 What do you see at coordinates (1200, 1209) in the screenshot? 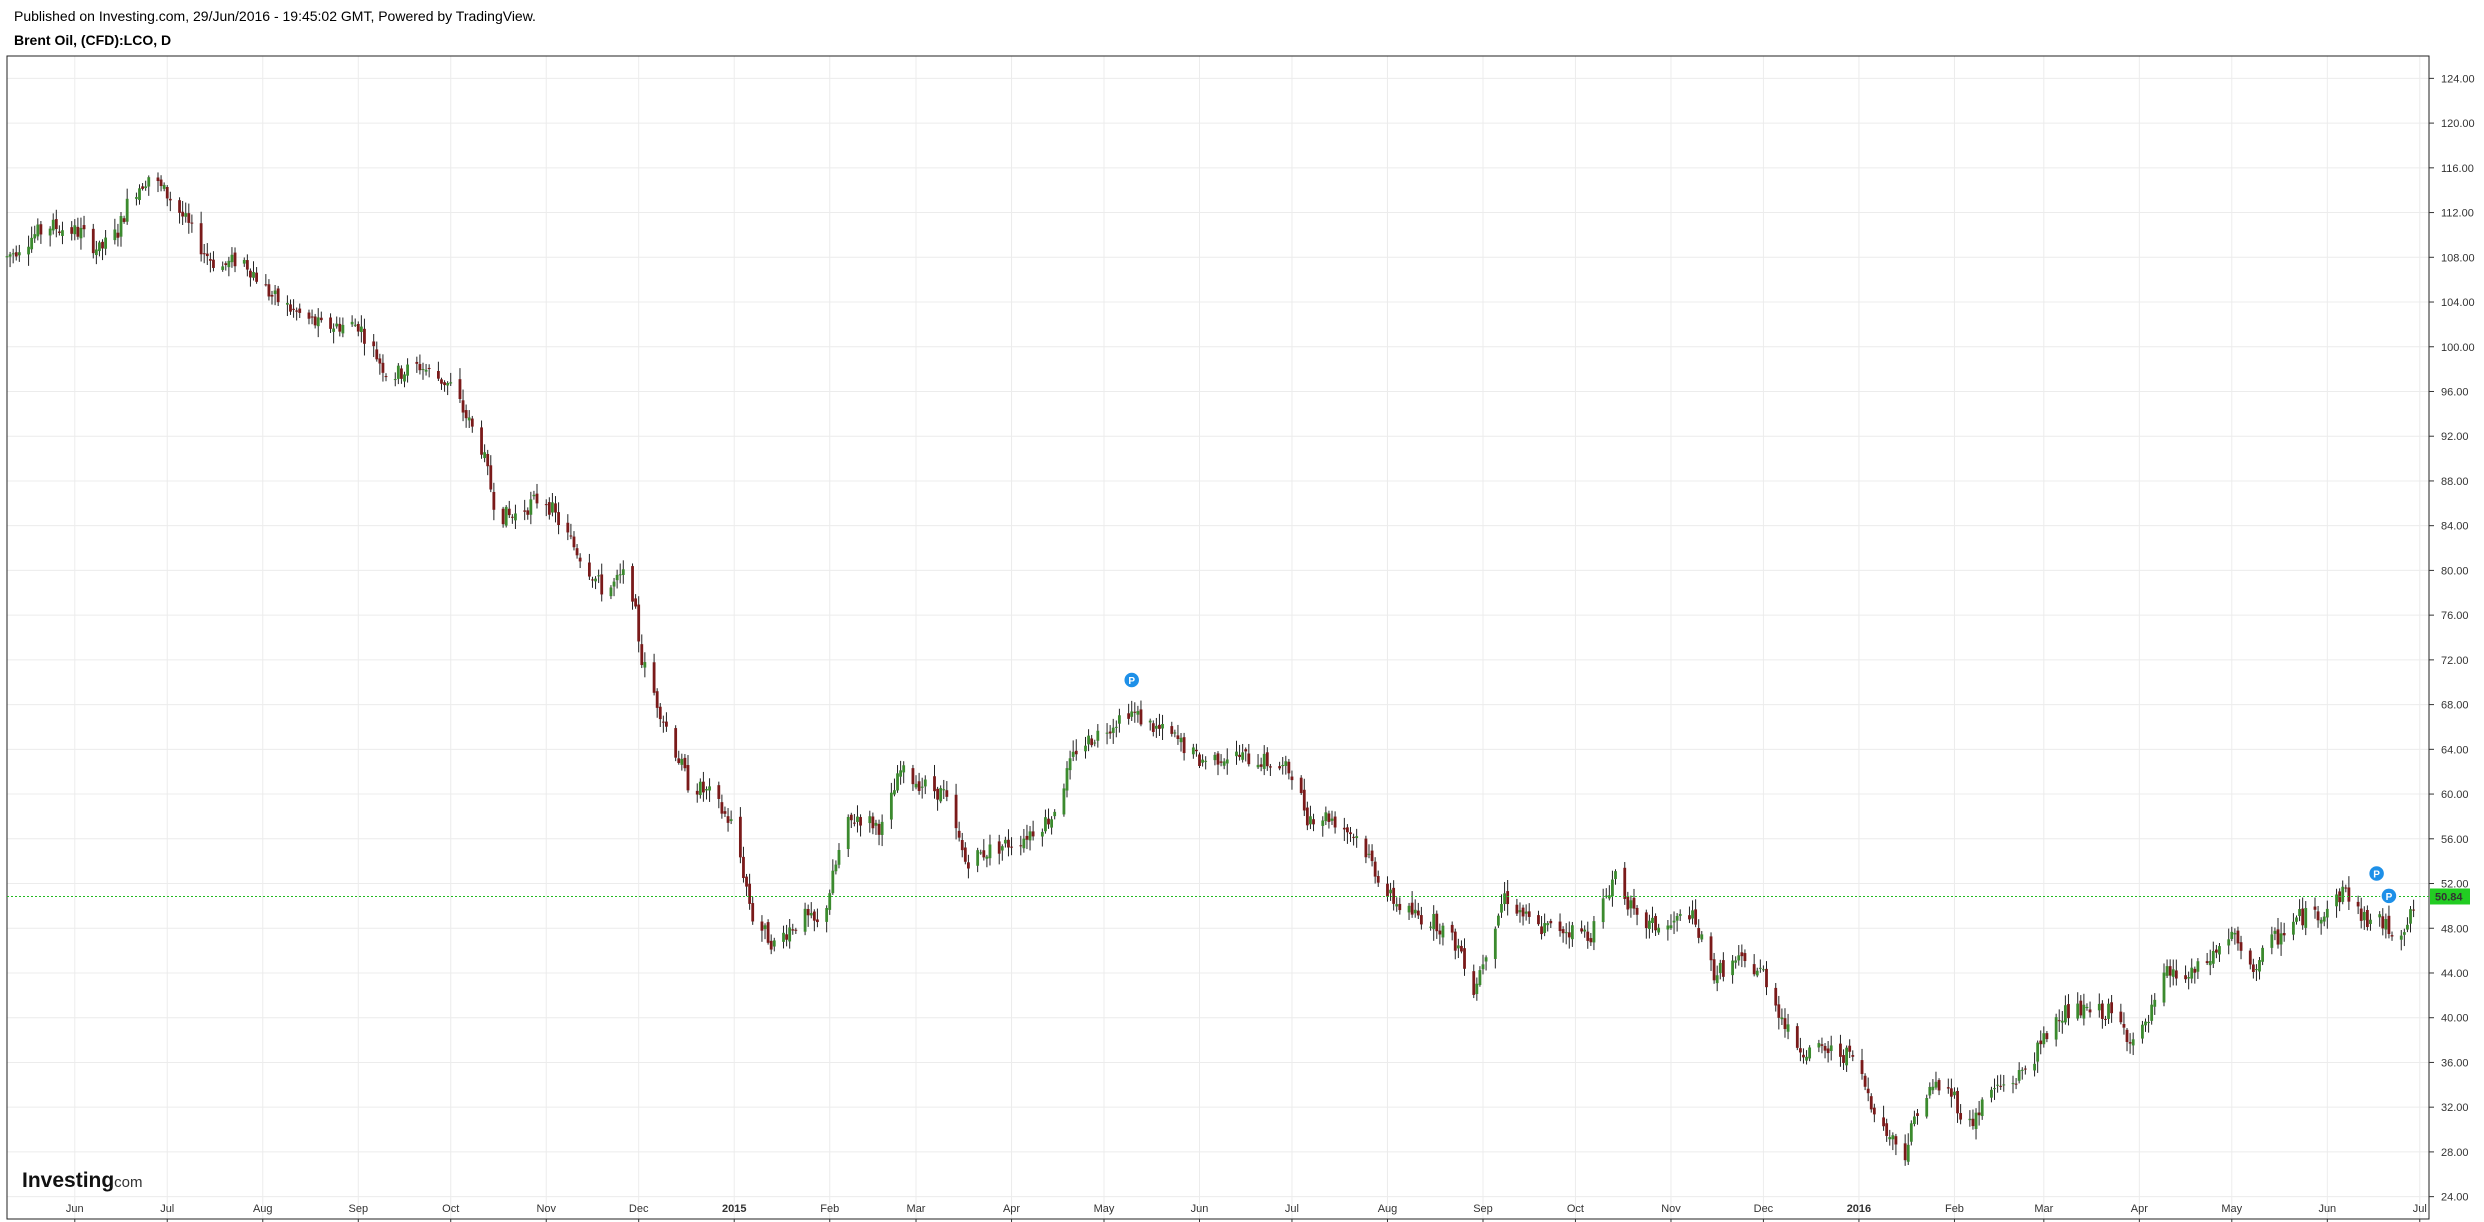
I see `x-tick-label: Jun` at bounding box center [1200, 1209].